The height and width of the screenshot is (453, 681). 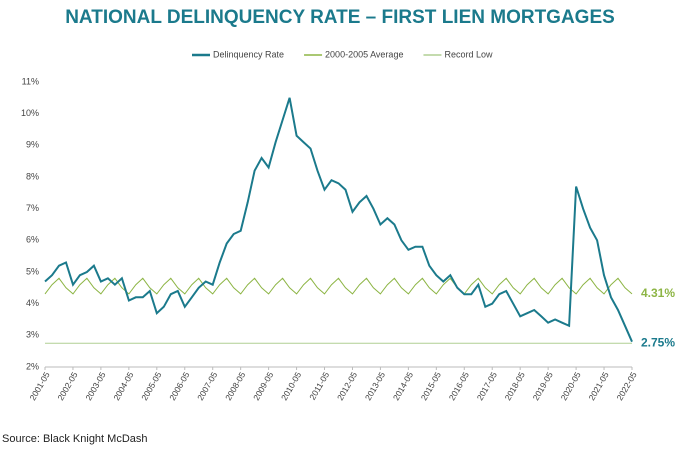 What do you see at coordinates (39, 386) in the screenshot?
I see `x-tick-label: 2001-05` at bounding box center [39, 386].